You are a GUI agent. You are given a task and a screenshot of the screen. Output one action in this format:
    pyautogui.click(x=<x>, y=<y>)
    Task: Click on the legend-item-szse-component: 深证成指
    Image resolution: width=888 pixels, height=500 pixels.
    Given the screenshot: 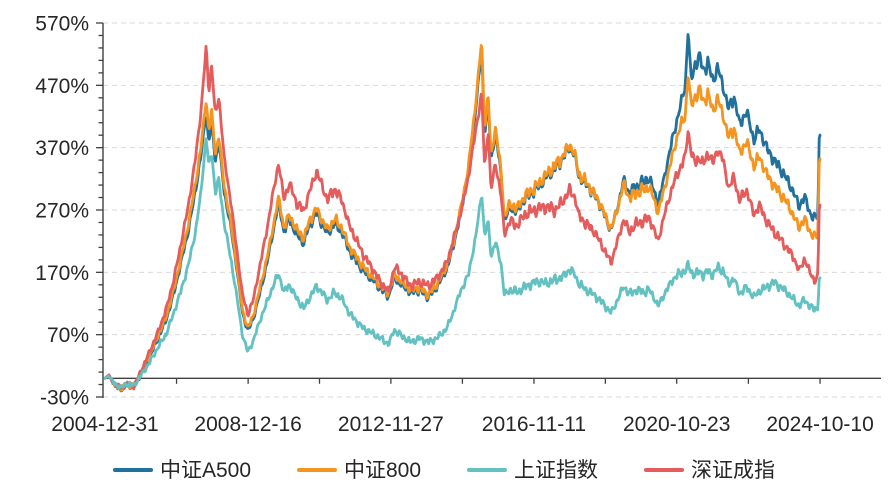 What is the action you would take?
    pyautogui.click(x=709, y=470)
    